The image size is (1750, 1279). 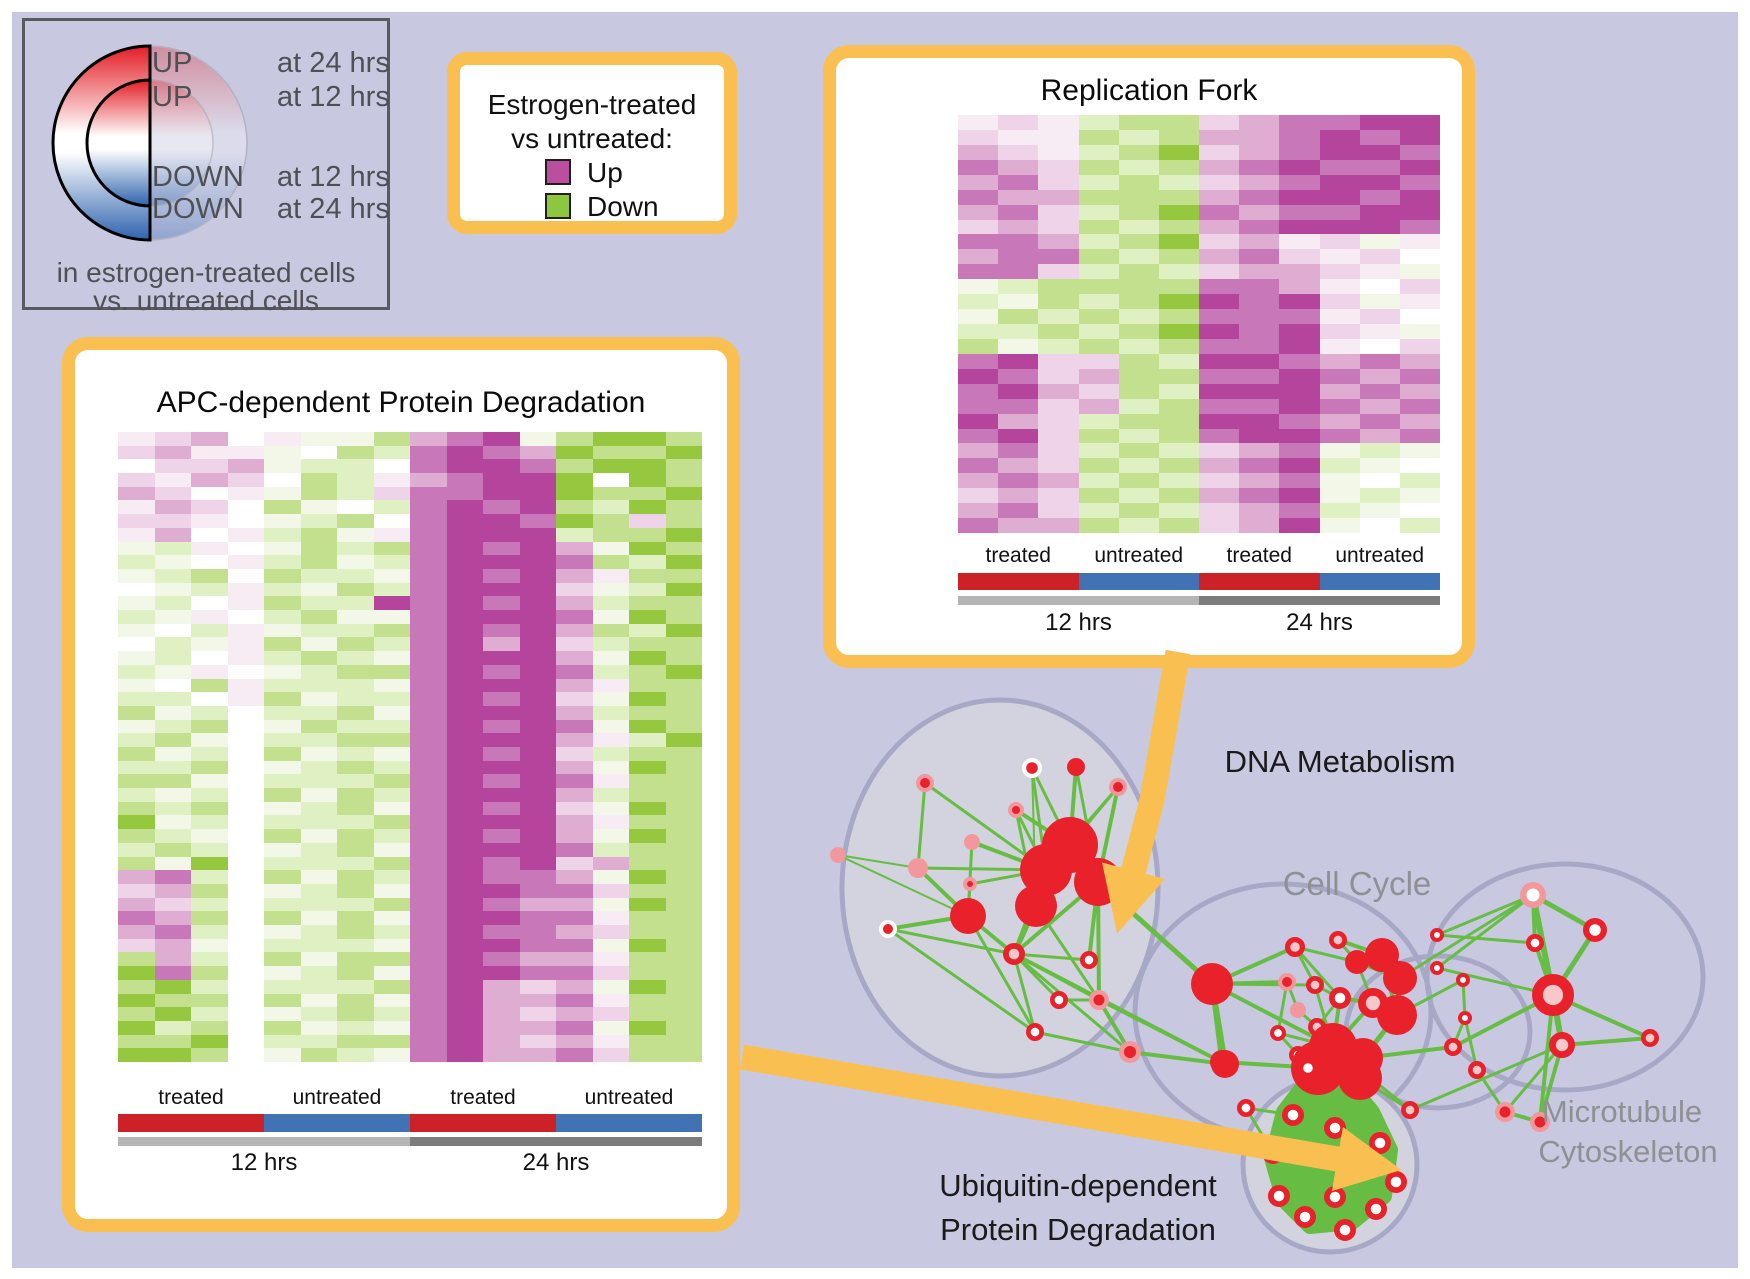 What do you see at coordinates (264, 1162) in the screenshot?
I see `time-label: 12 hrs` at bounding box center [264, 1162].